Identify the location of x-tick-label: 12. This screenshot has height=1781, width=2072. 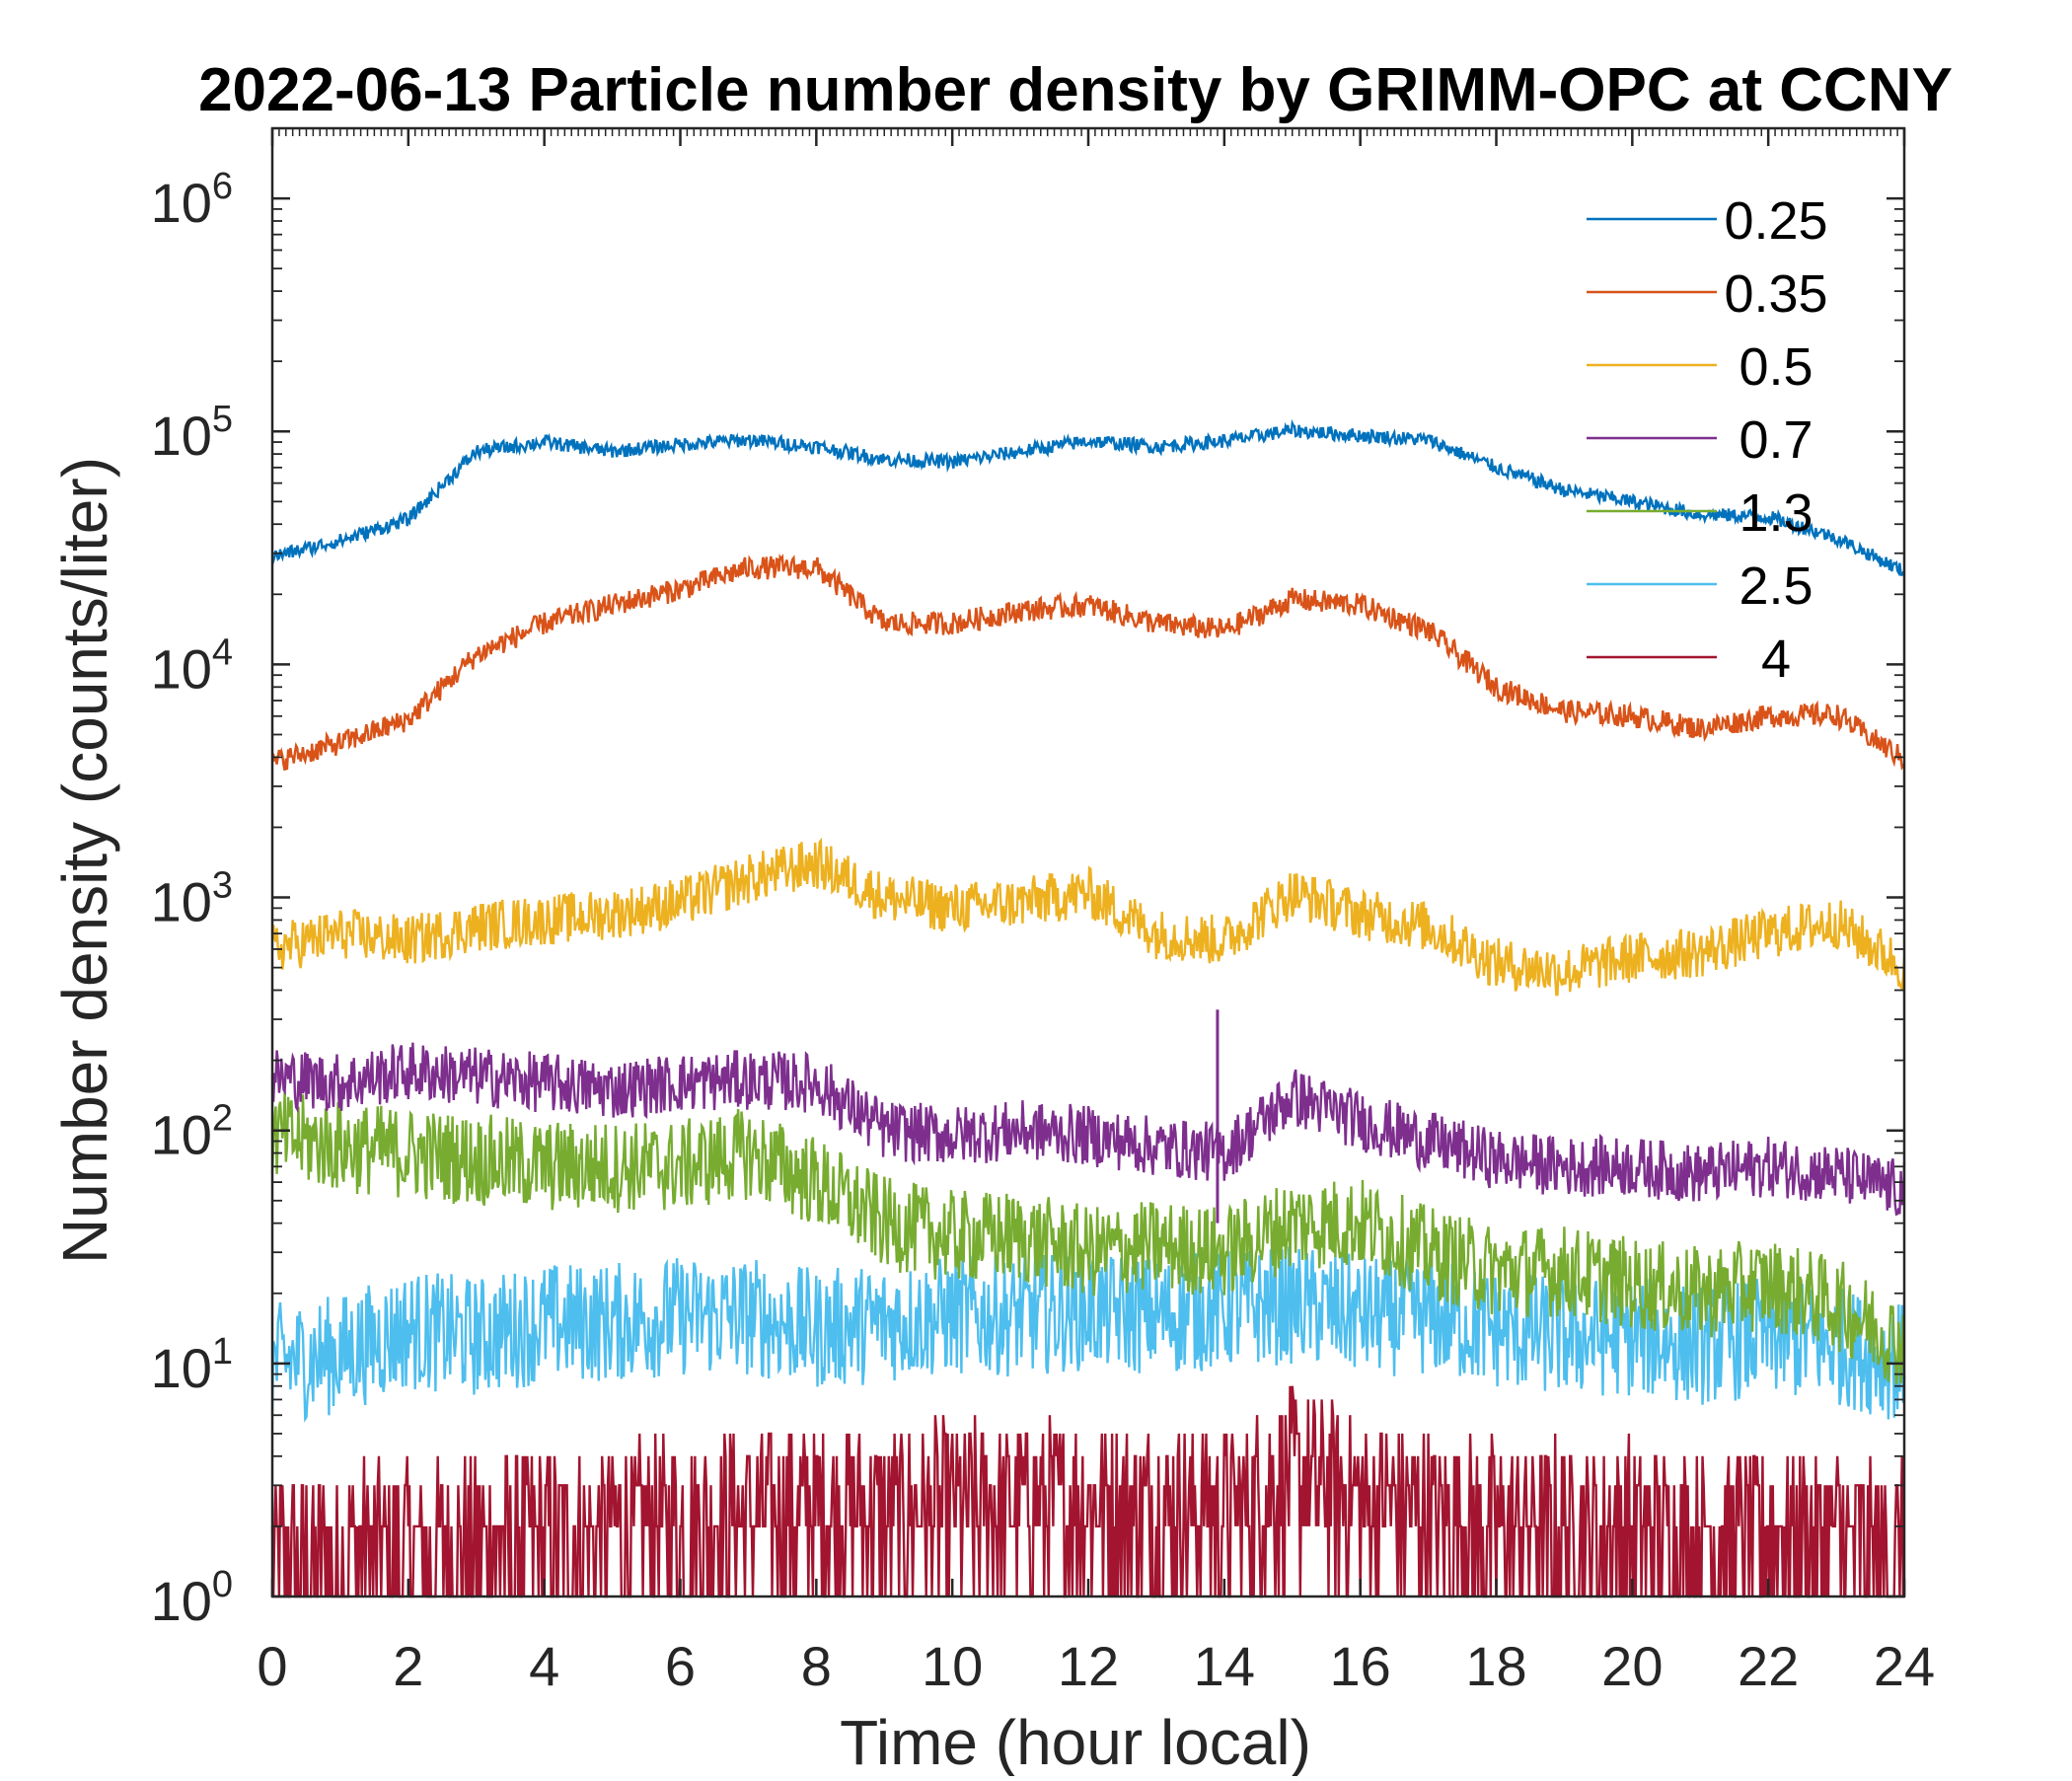
(1089, 1666).